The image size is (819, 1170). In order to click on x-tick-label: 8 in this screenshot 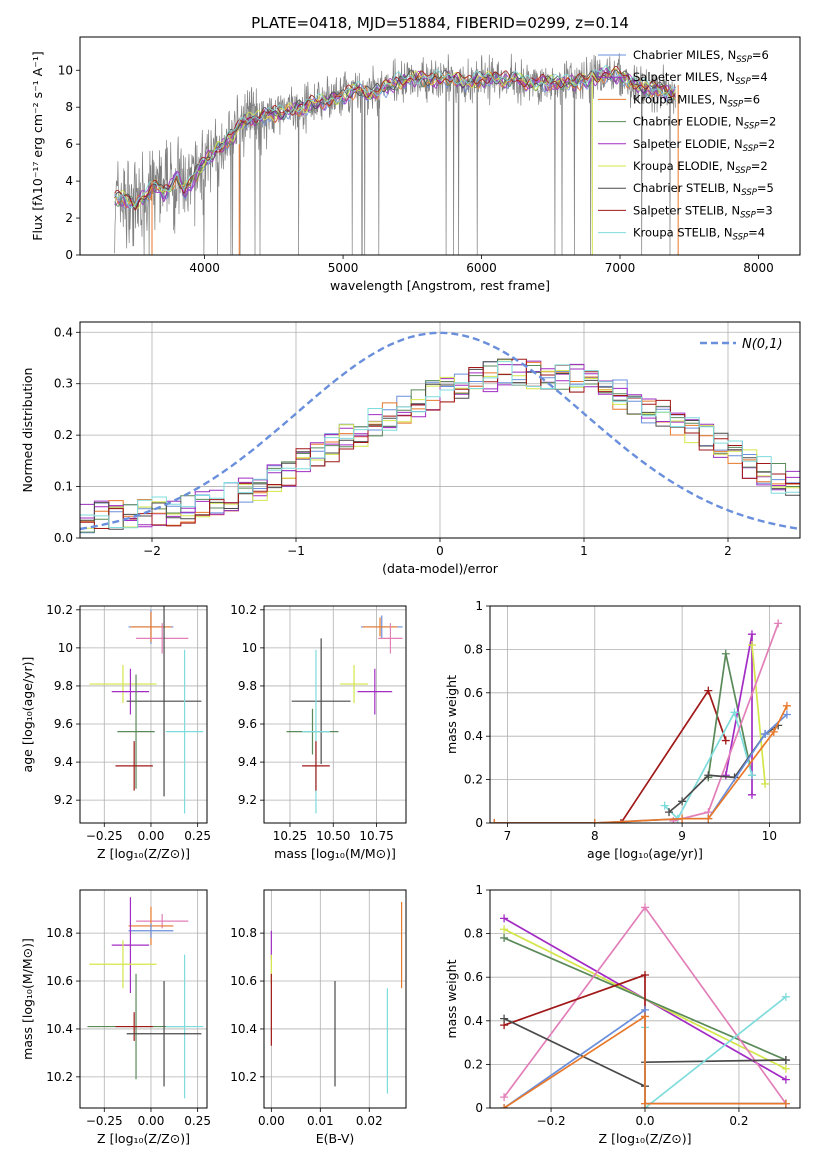, I will do `click(595, 836)`.